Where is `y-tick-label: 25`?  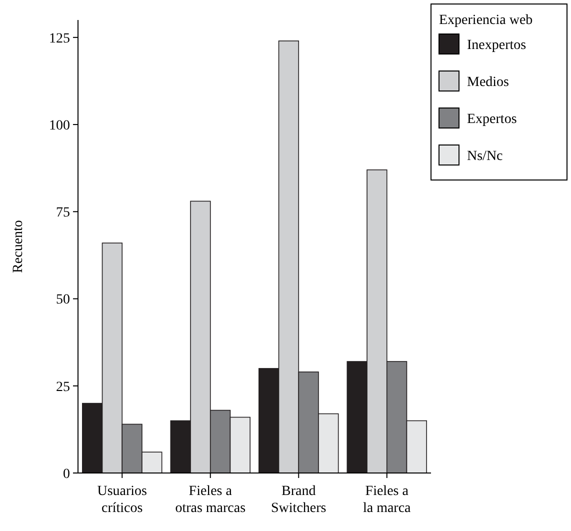
y-tick-label: 25 is located at coordinates (63, 387).